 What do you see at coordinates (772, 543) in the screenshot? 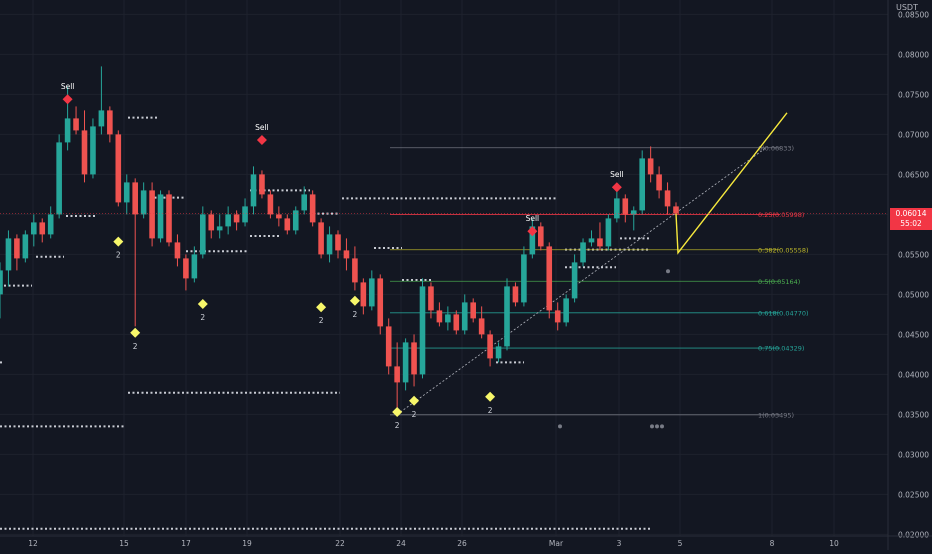
I see `x-tick-label: 8` at bounding box center [772, 543].